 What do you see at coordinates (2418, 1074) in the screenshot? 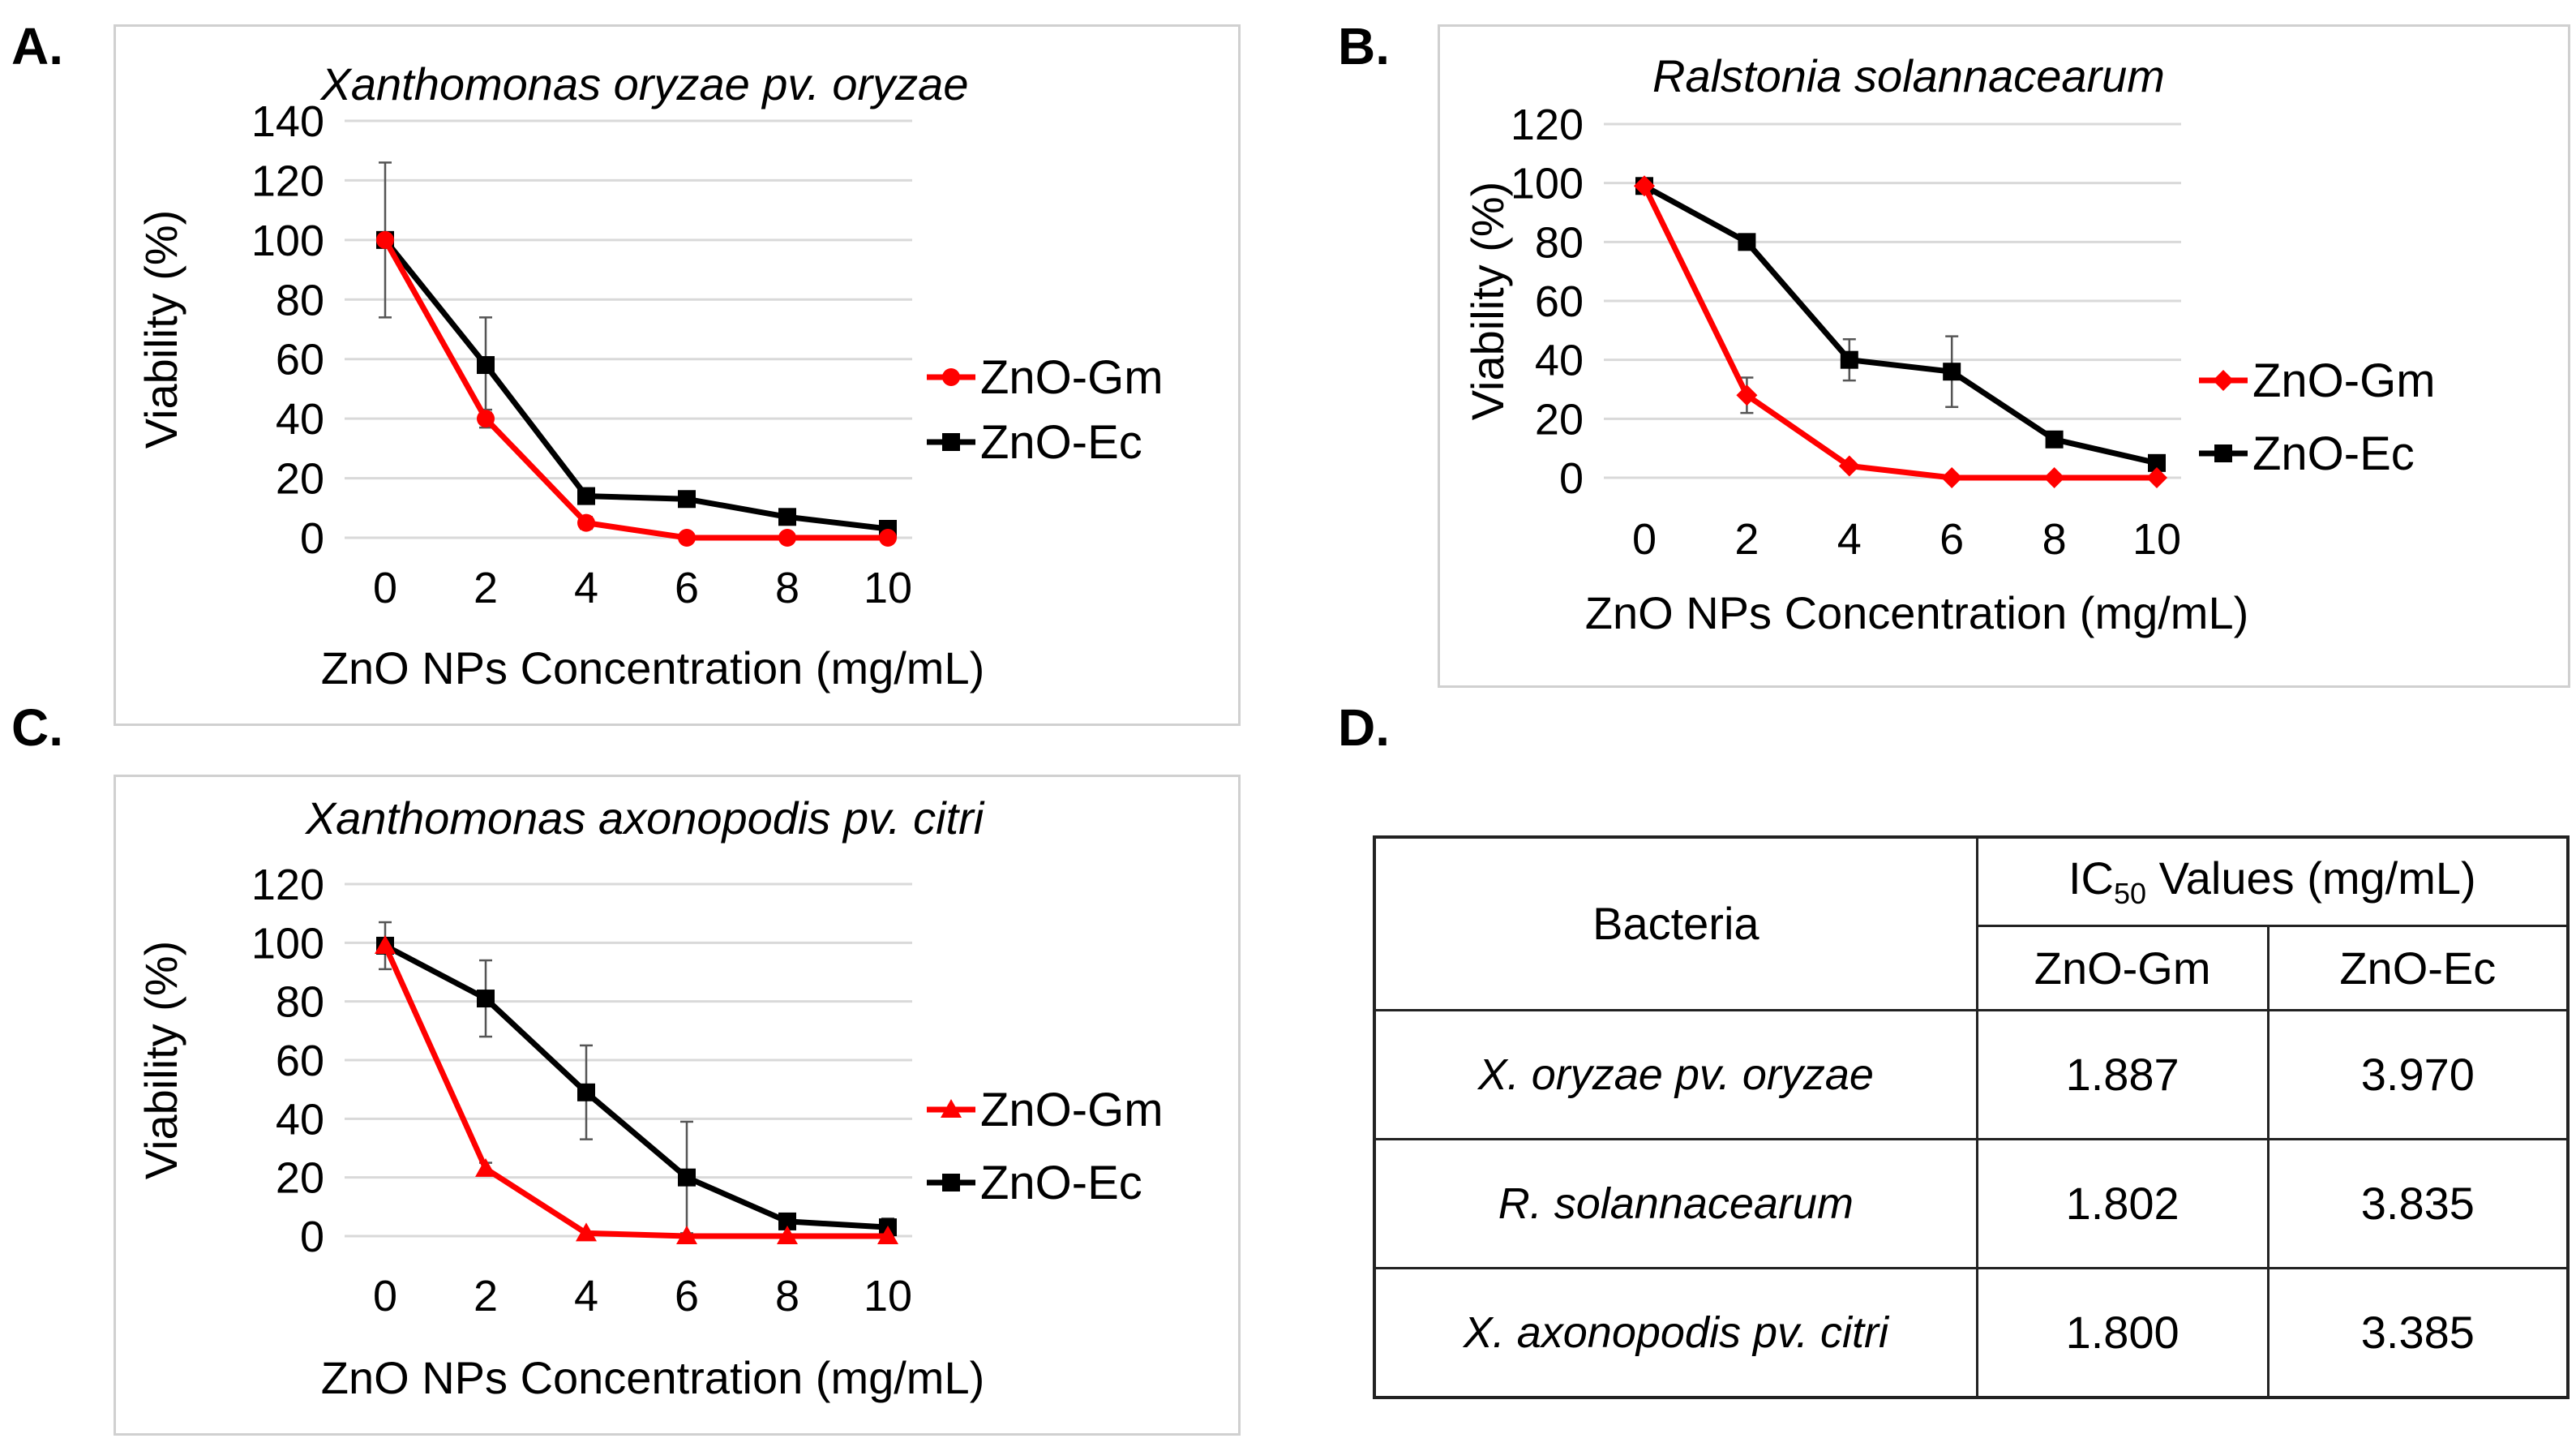
I see `row-ec-value: 3.970` at bounding box center [2418, 1074].